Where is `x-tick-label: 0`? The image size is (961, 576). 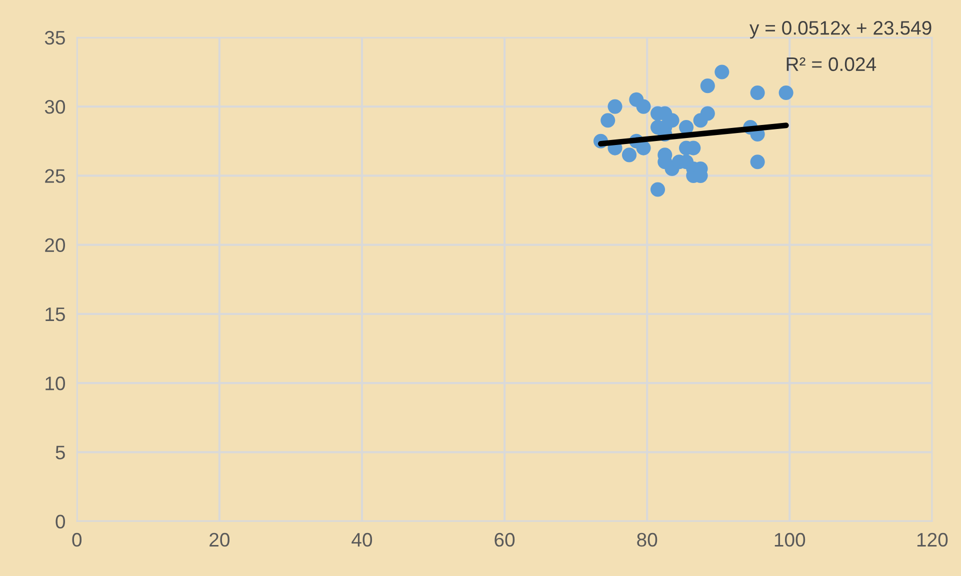 x-tick-label: 0 is located at coordinates (77, 539).